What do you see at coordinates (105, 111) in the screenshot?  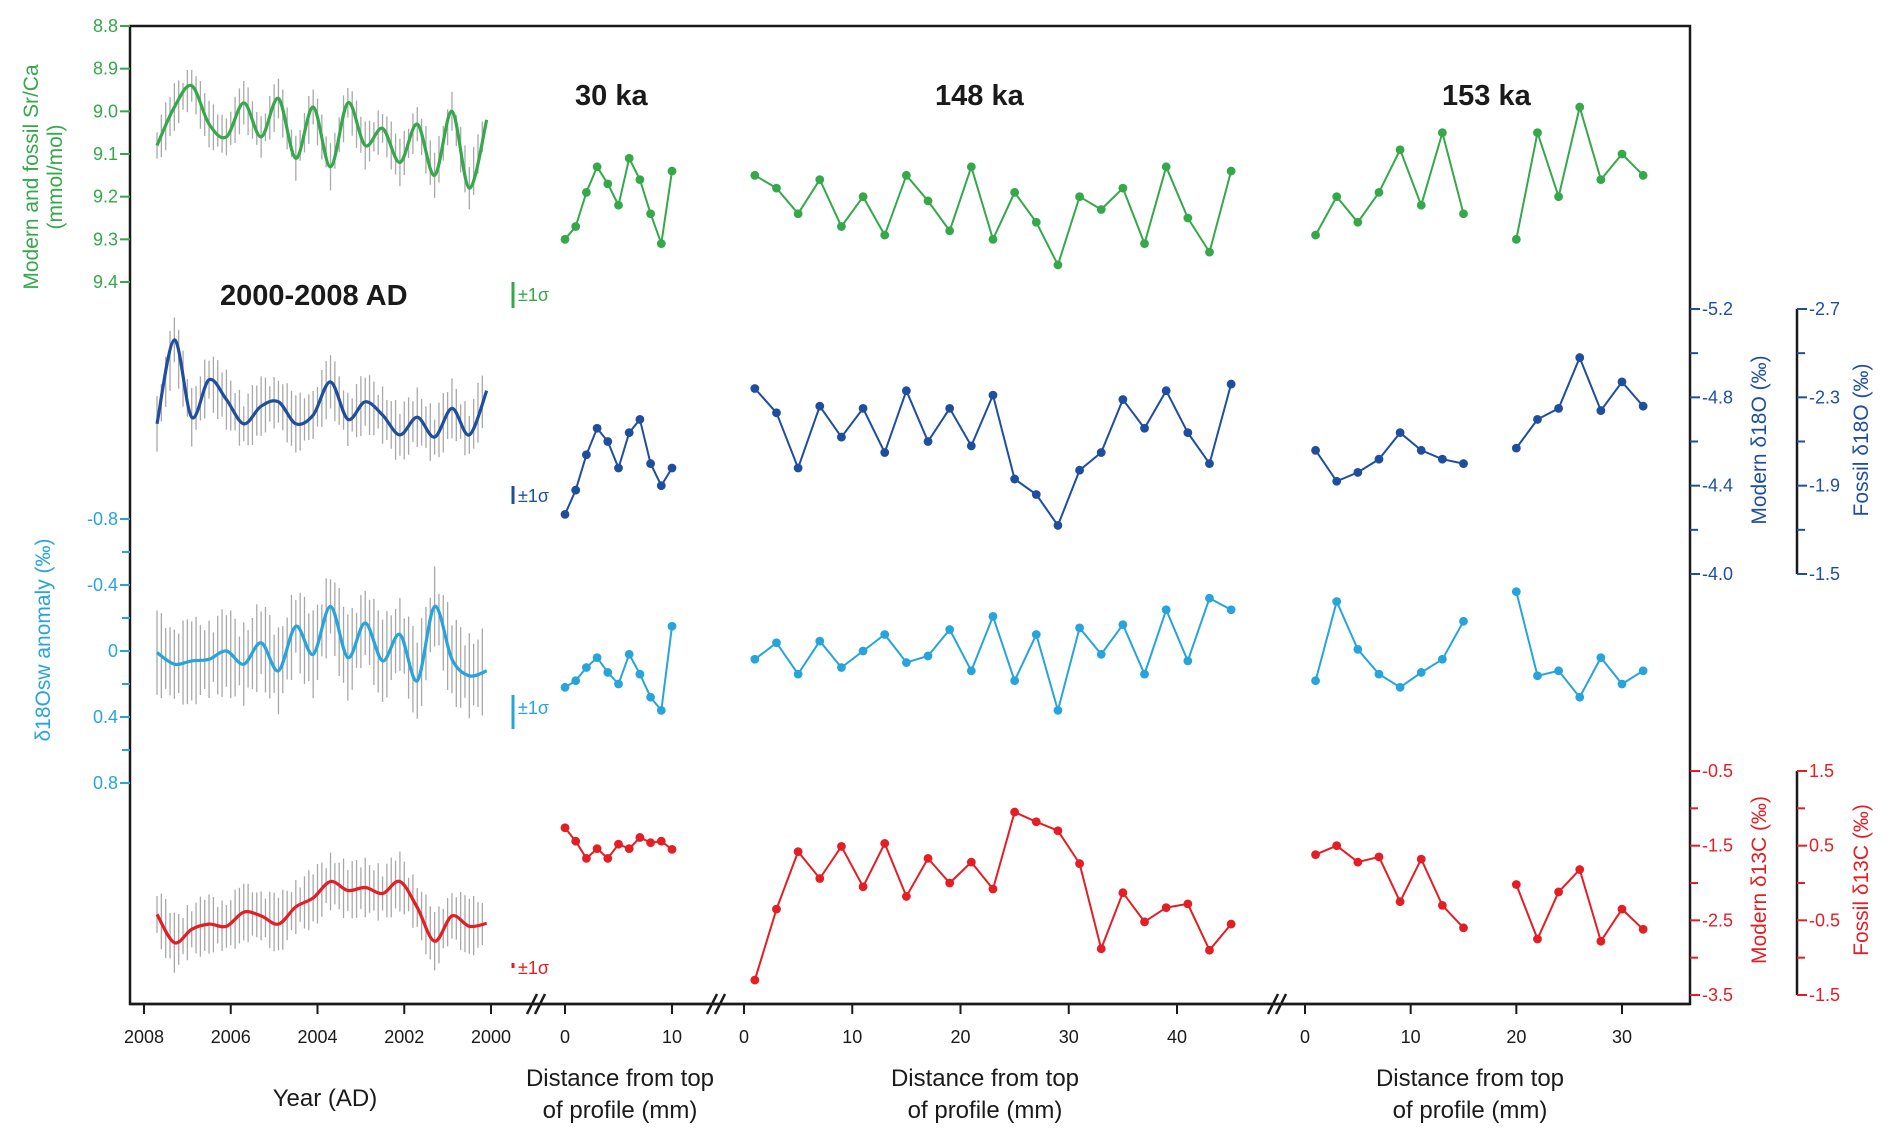 I see `srca-tick-label: 9.0` at bounding box center [105, 111].